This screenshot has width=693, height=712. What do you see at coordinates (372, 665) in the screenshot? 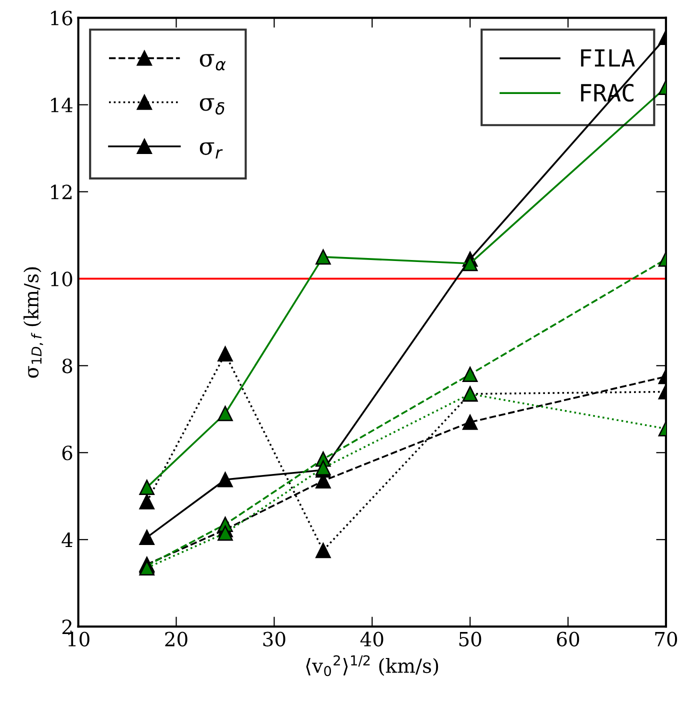
I see `x-axis-title: ⟨v$_{0}$$^{2}$⟩$^{1/2}$ (km/s)` at bounding box center [372, 665].